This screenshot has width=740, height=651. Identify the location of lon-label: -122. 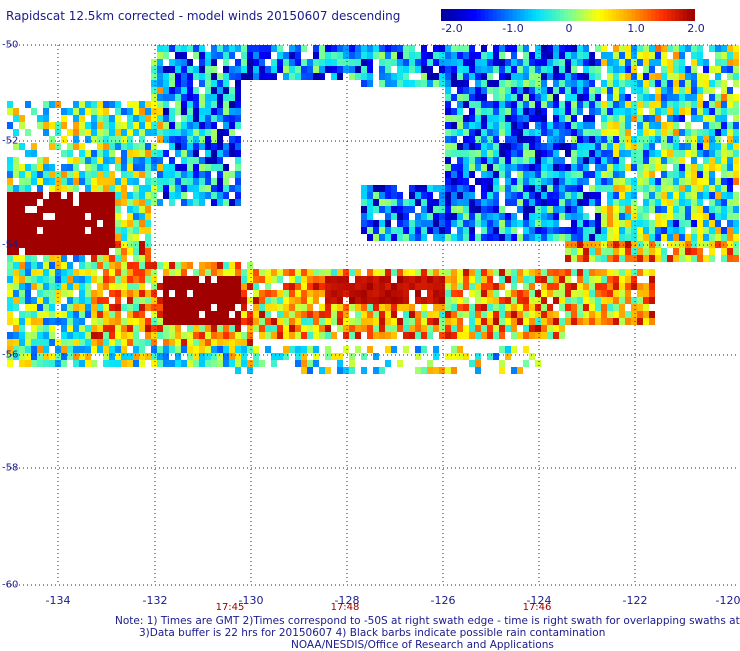
(635, 600).